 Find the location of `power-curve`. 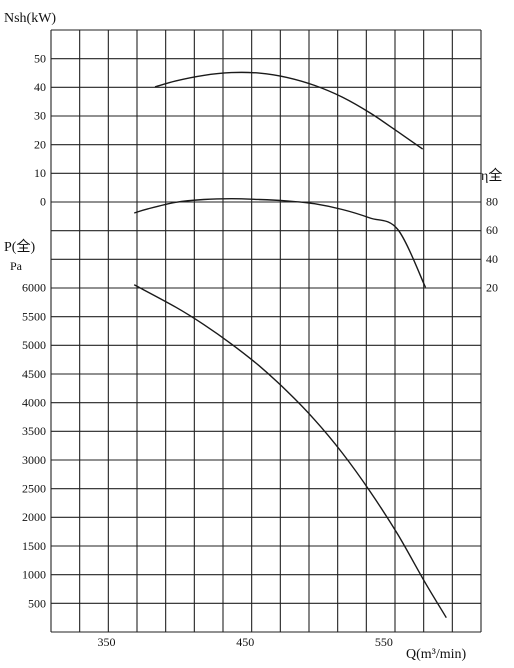

power-curve is located at coordinates (289, 110).